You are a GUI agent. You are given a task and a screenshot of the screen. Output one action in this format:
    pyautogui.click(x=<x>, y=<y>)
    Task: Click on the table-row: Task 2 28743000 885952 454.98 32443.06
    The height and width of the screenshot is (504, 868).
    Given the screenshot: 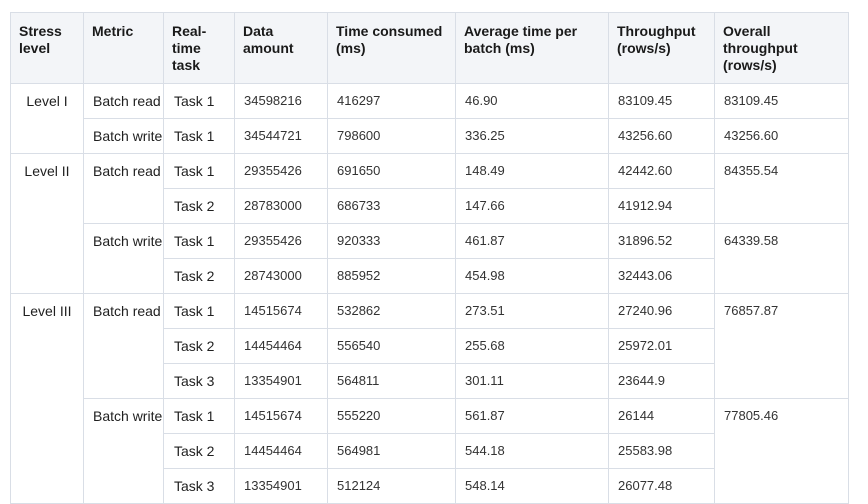 What is the action you would take?
    pyautogui.click(x=430, y=276)
    